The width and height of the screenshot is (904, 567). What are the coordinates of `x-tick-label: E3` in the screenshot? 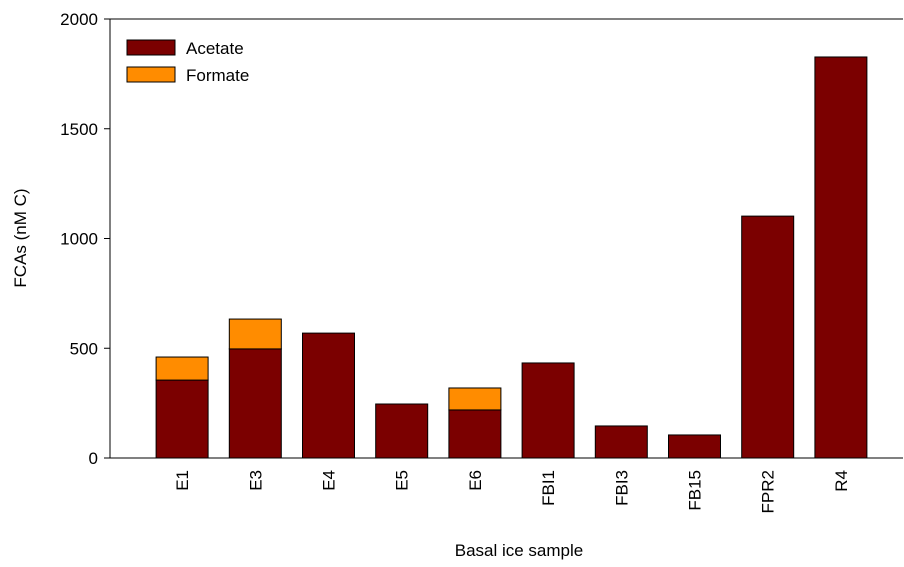 It's located at (255, 480).